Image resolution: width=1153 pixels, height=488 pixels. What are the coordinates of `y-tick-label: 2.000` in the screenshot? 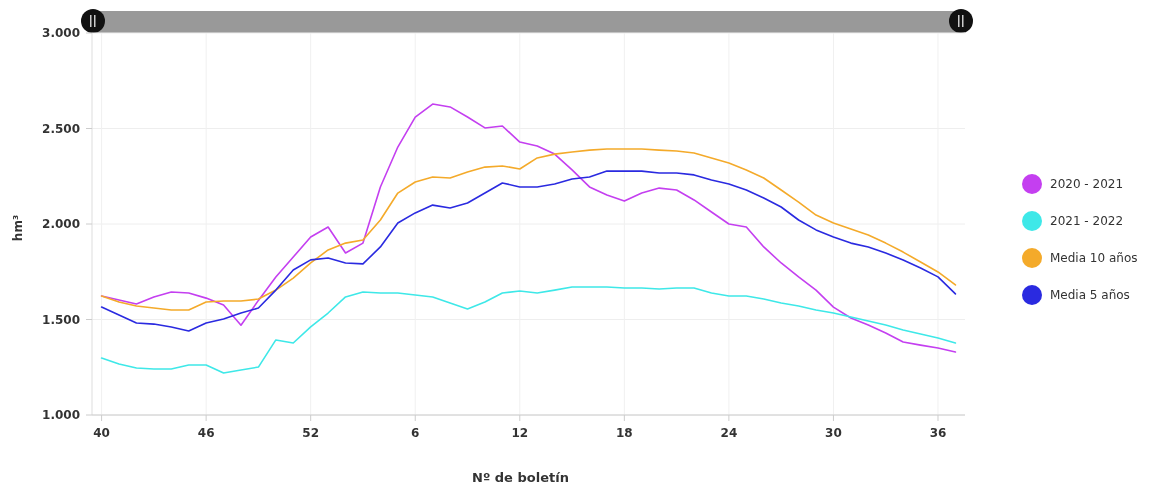 It's located at (61, 224).